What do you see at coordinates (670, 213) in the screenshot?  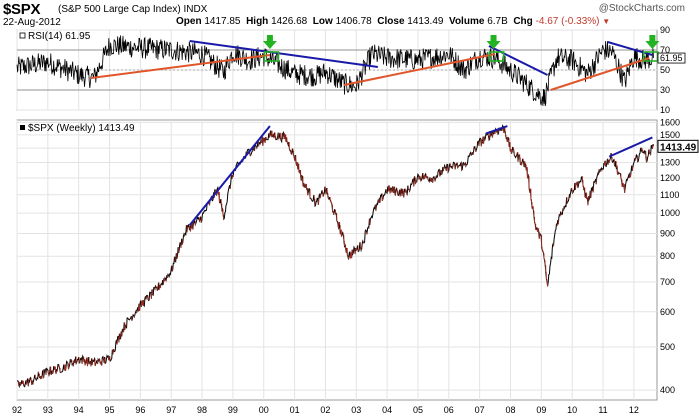 I see `price-y-tick-label: 1000` at bounding box center [670, 213].